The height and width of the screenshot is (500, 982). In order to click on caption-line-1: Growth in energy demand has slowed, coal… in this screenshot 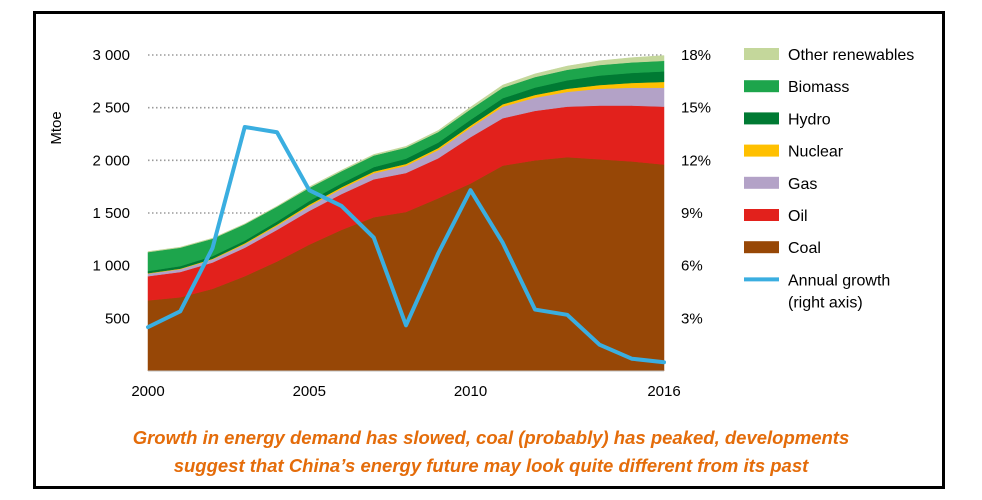, I will do `click(491, 437)`.